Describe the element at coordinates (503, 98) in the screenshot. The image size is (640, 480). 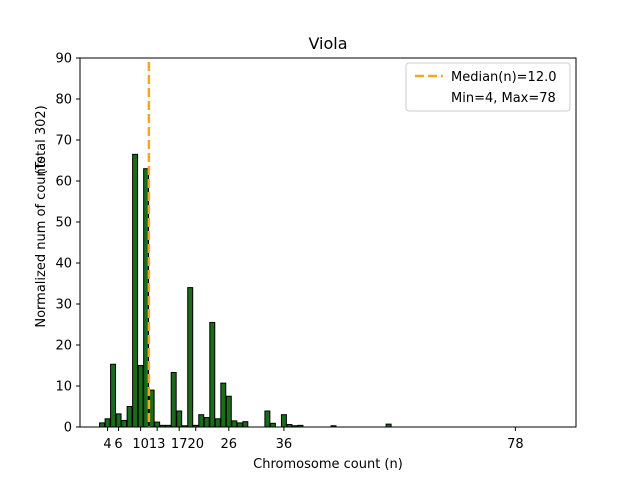
I see `legend-entry: Min=4, Max=78` at that location.